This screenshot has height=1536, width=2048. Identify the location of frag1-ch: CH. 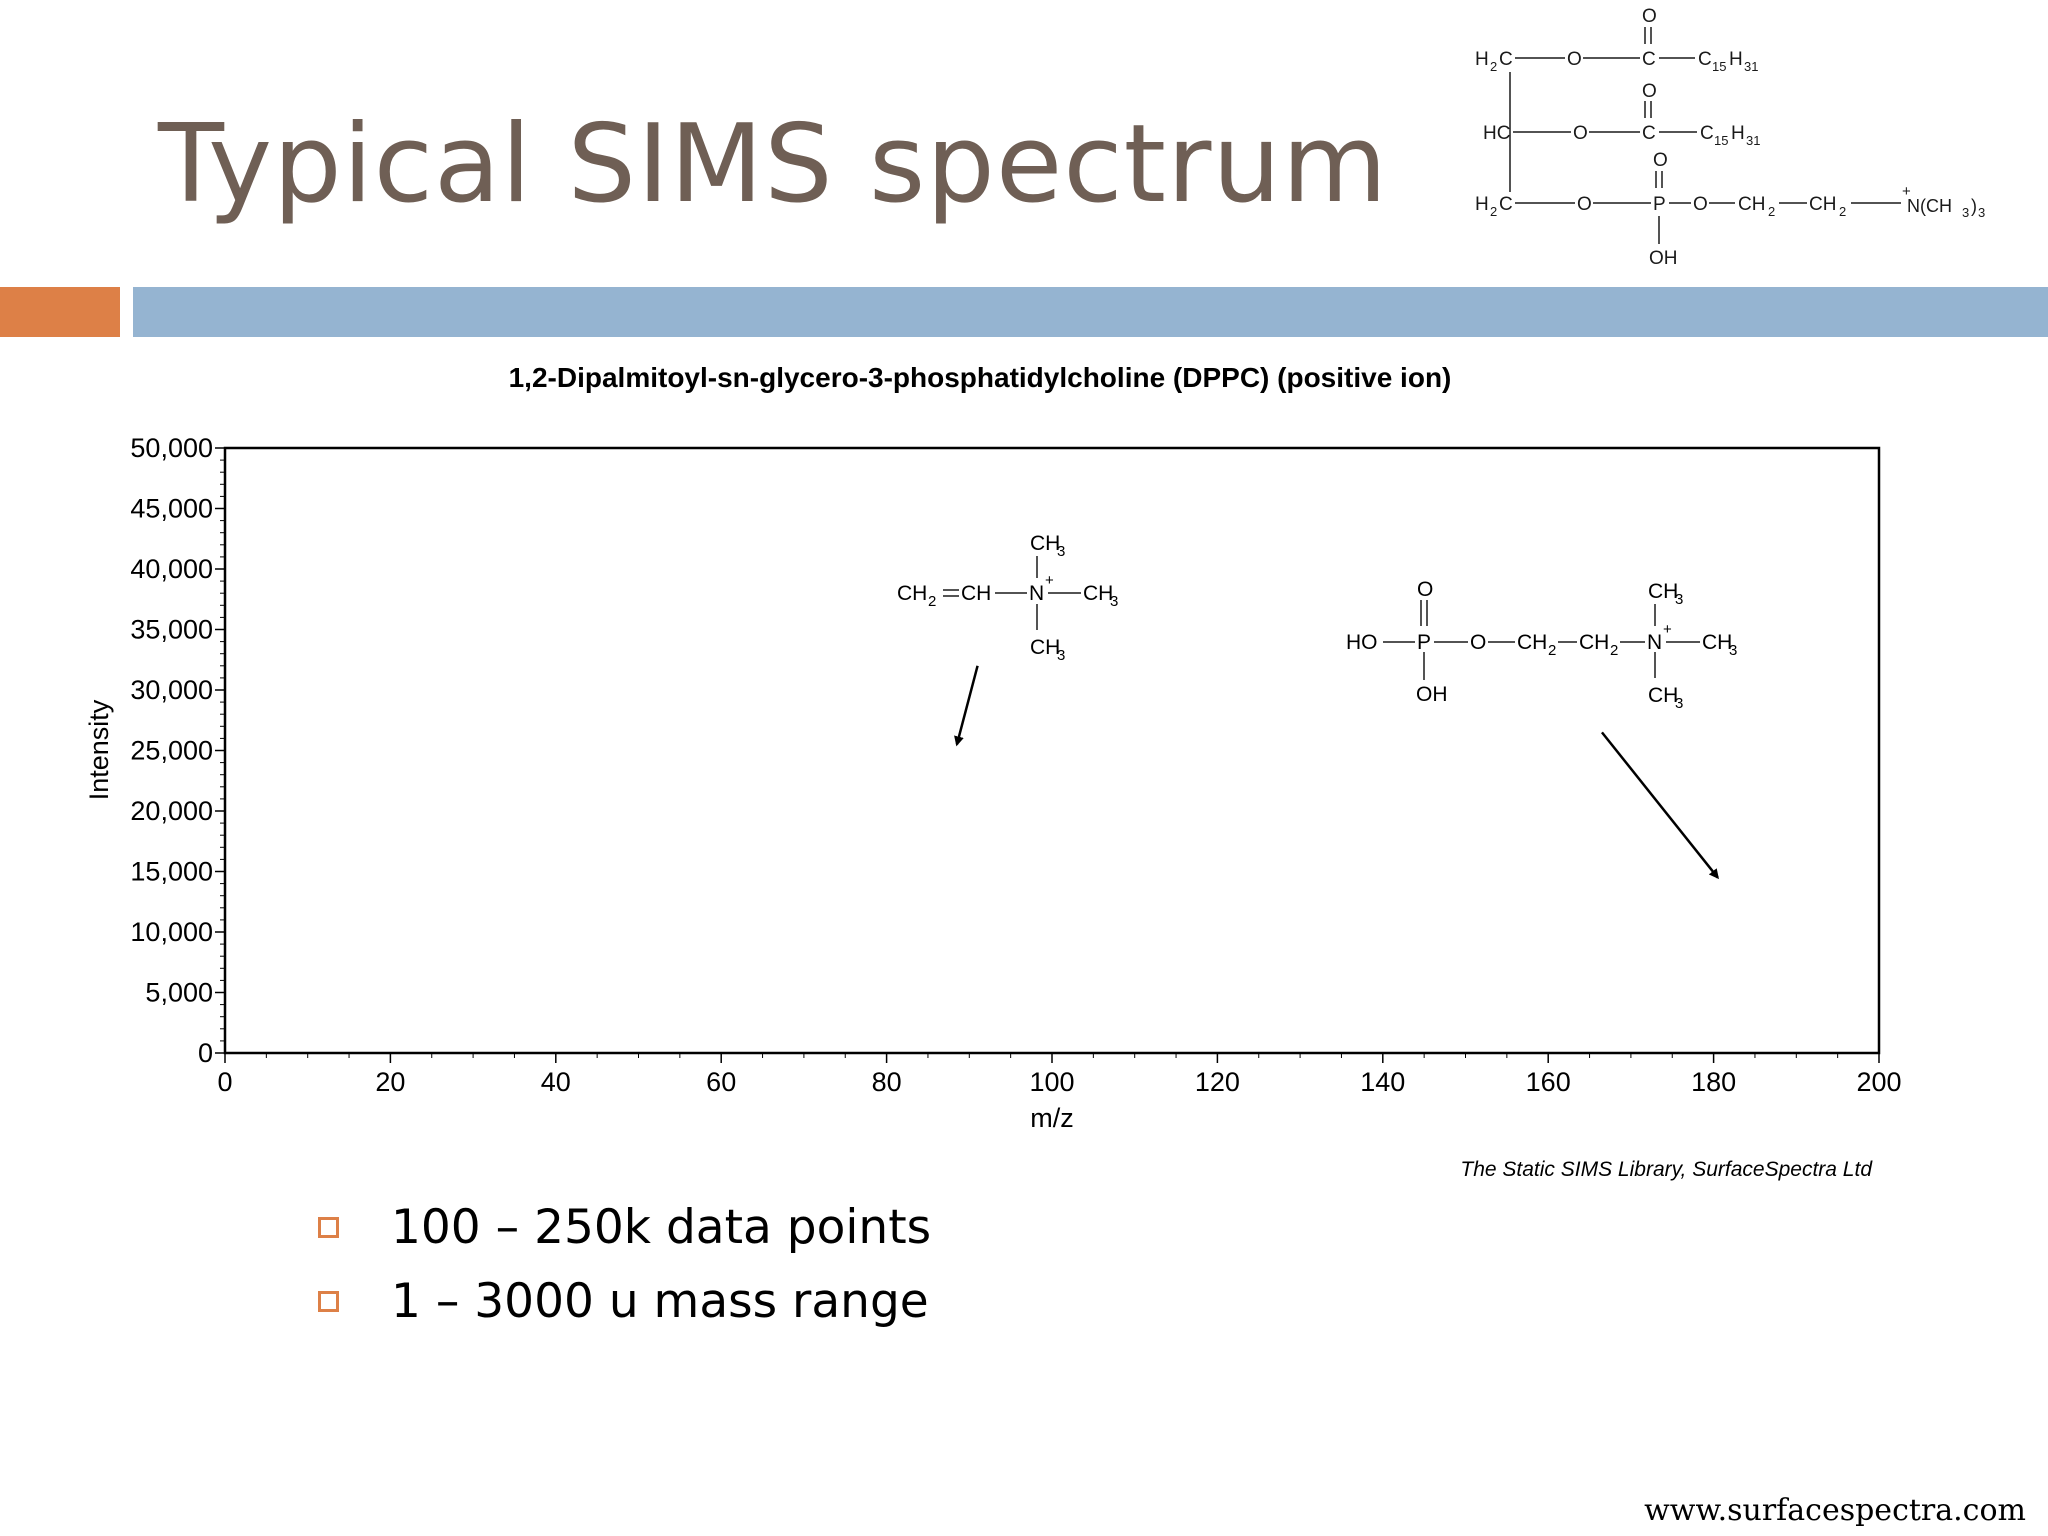
(976, 593).